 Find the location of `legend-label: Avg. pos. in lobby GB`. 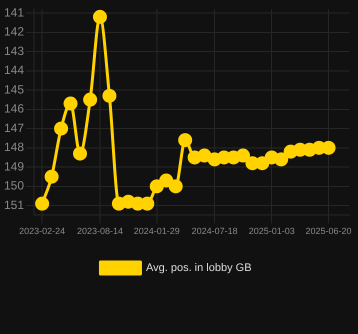

legend-label: Avg. pos. in lobby GB is located at coordinates (199, 268).